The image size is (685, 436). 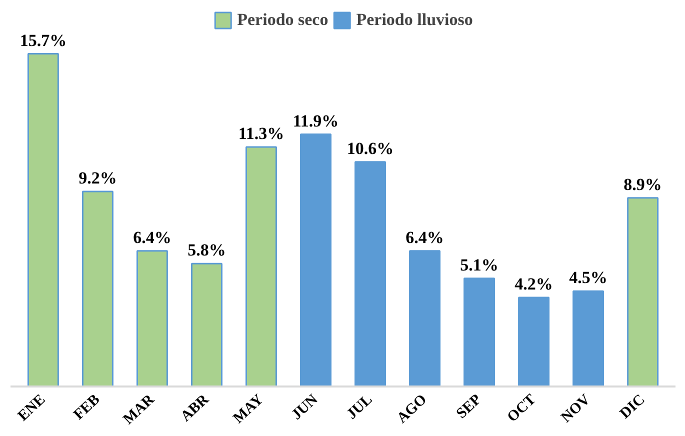 I want to click on data-label: 5.8%, so click(x=207, y=250).